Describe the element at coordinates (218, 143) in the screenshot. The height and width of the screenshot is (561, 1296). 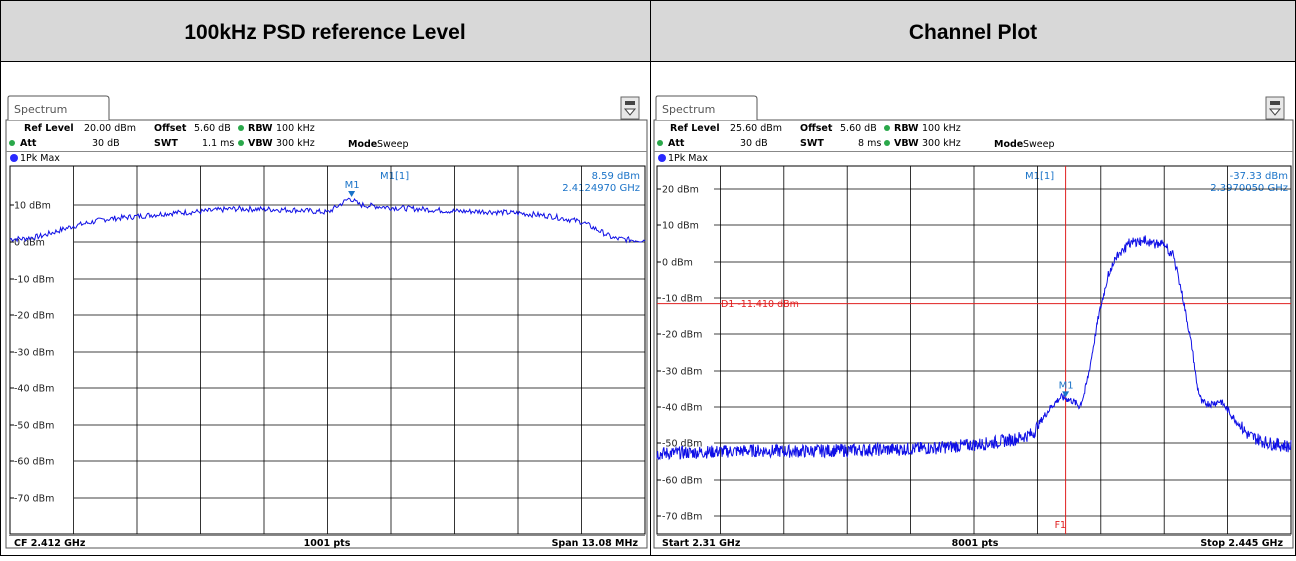
I see `swt-value: 1.1 ms` at that location.